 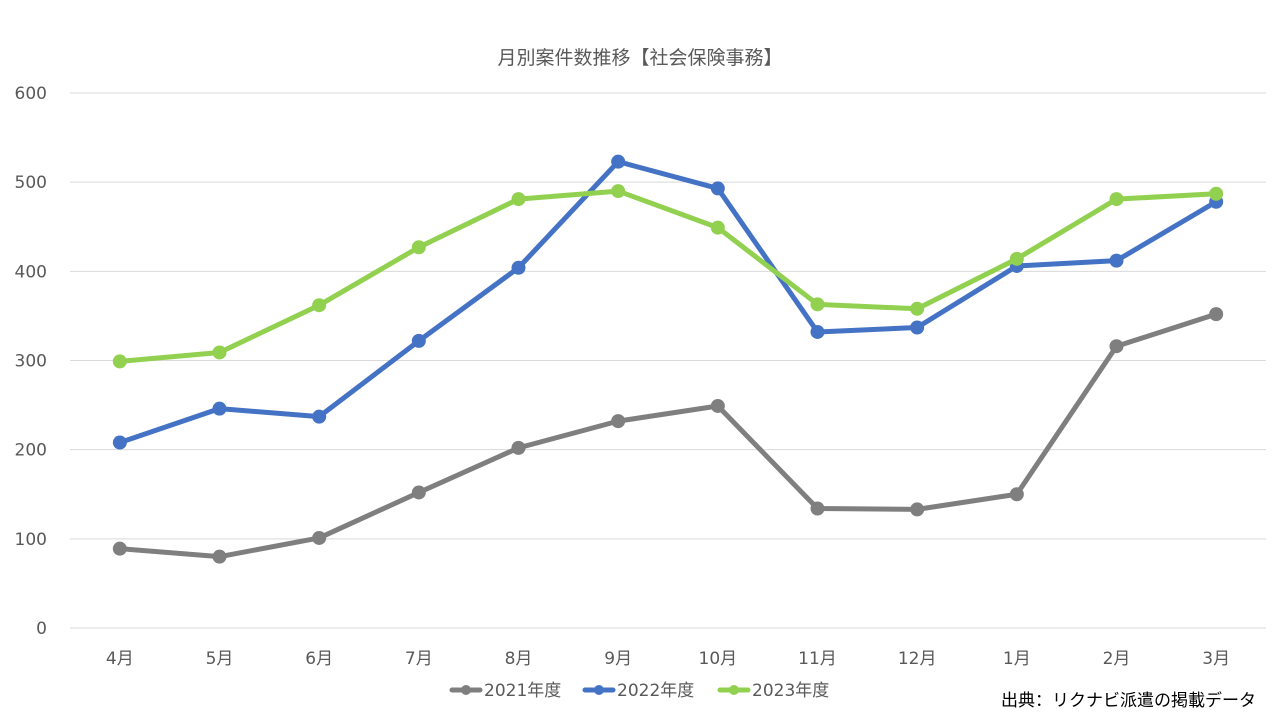 What do you see at coordinates (31, 183) in the screenshot?
I see `y-tick-label: 500` at bounding box center [31, 183].